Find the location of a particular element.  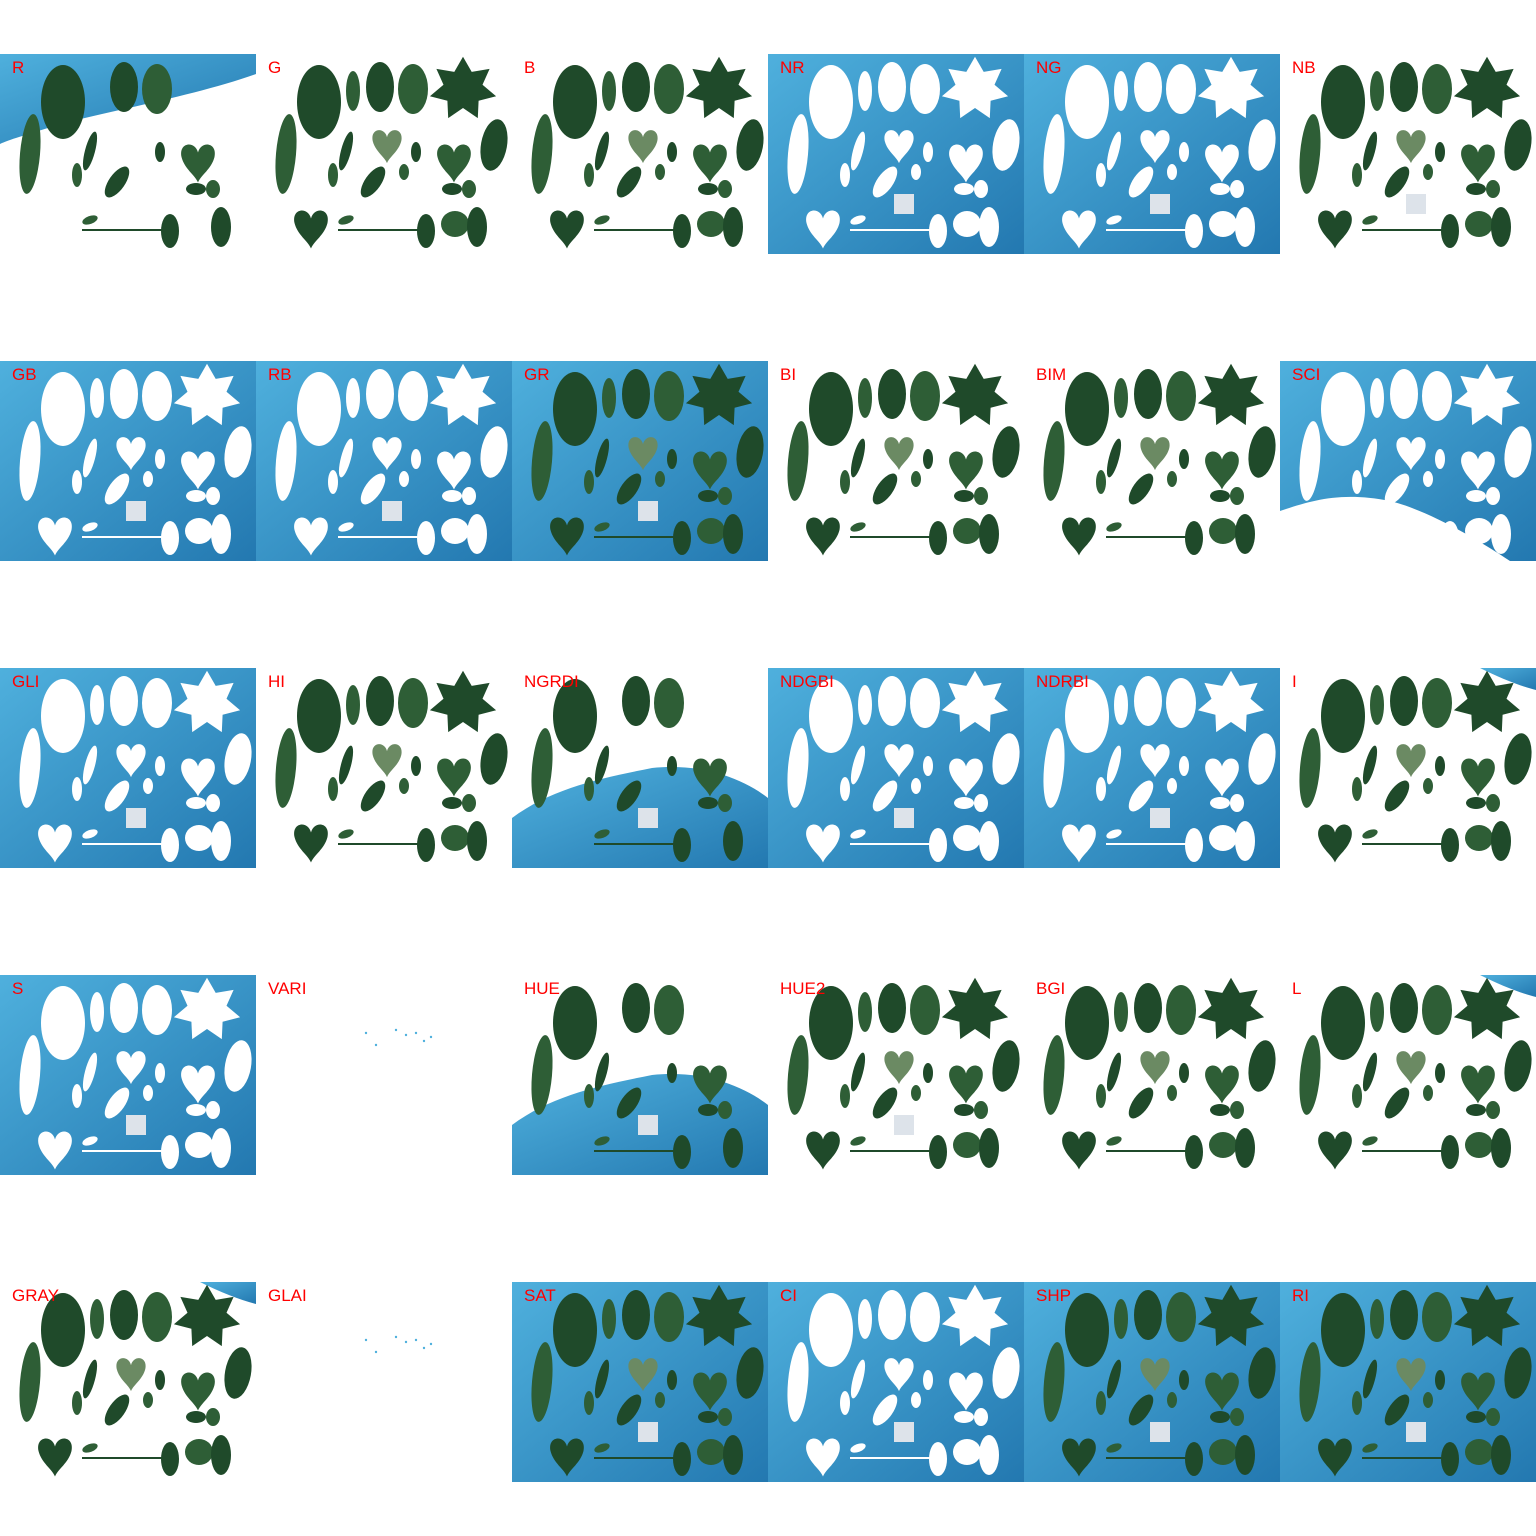

index-panel-ndgbi: NDGBI is located at coordinates (896, 768).